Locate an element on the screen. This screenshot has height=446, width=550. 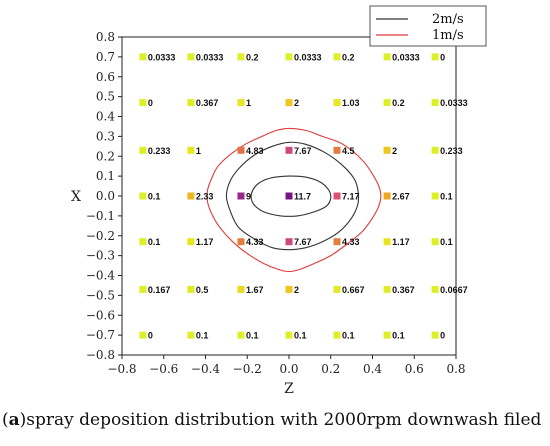
y-tick-label: 0.6 is located at coordinates (105, 77).